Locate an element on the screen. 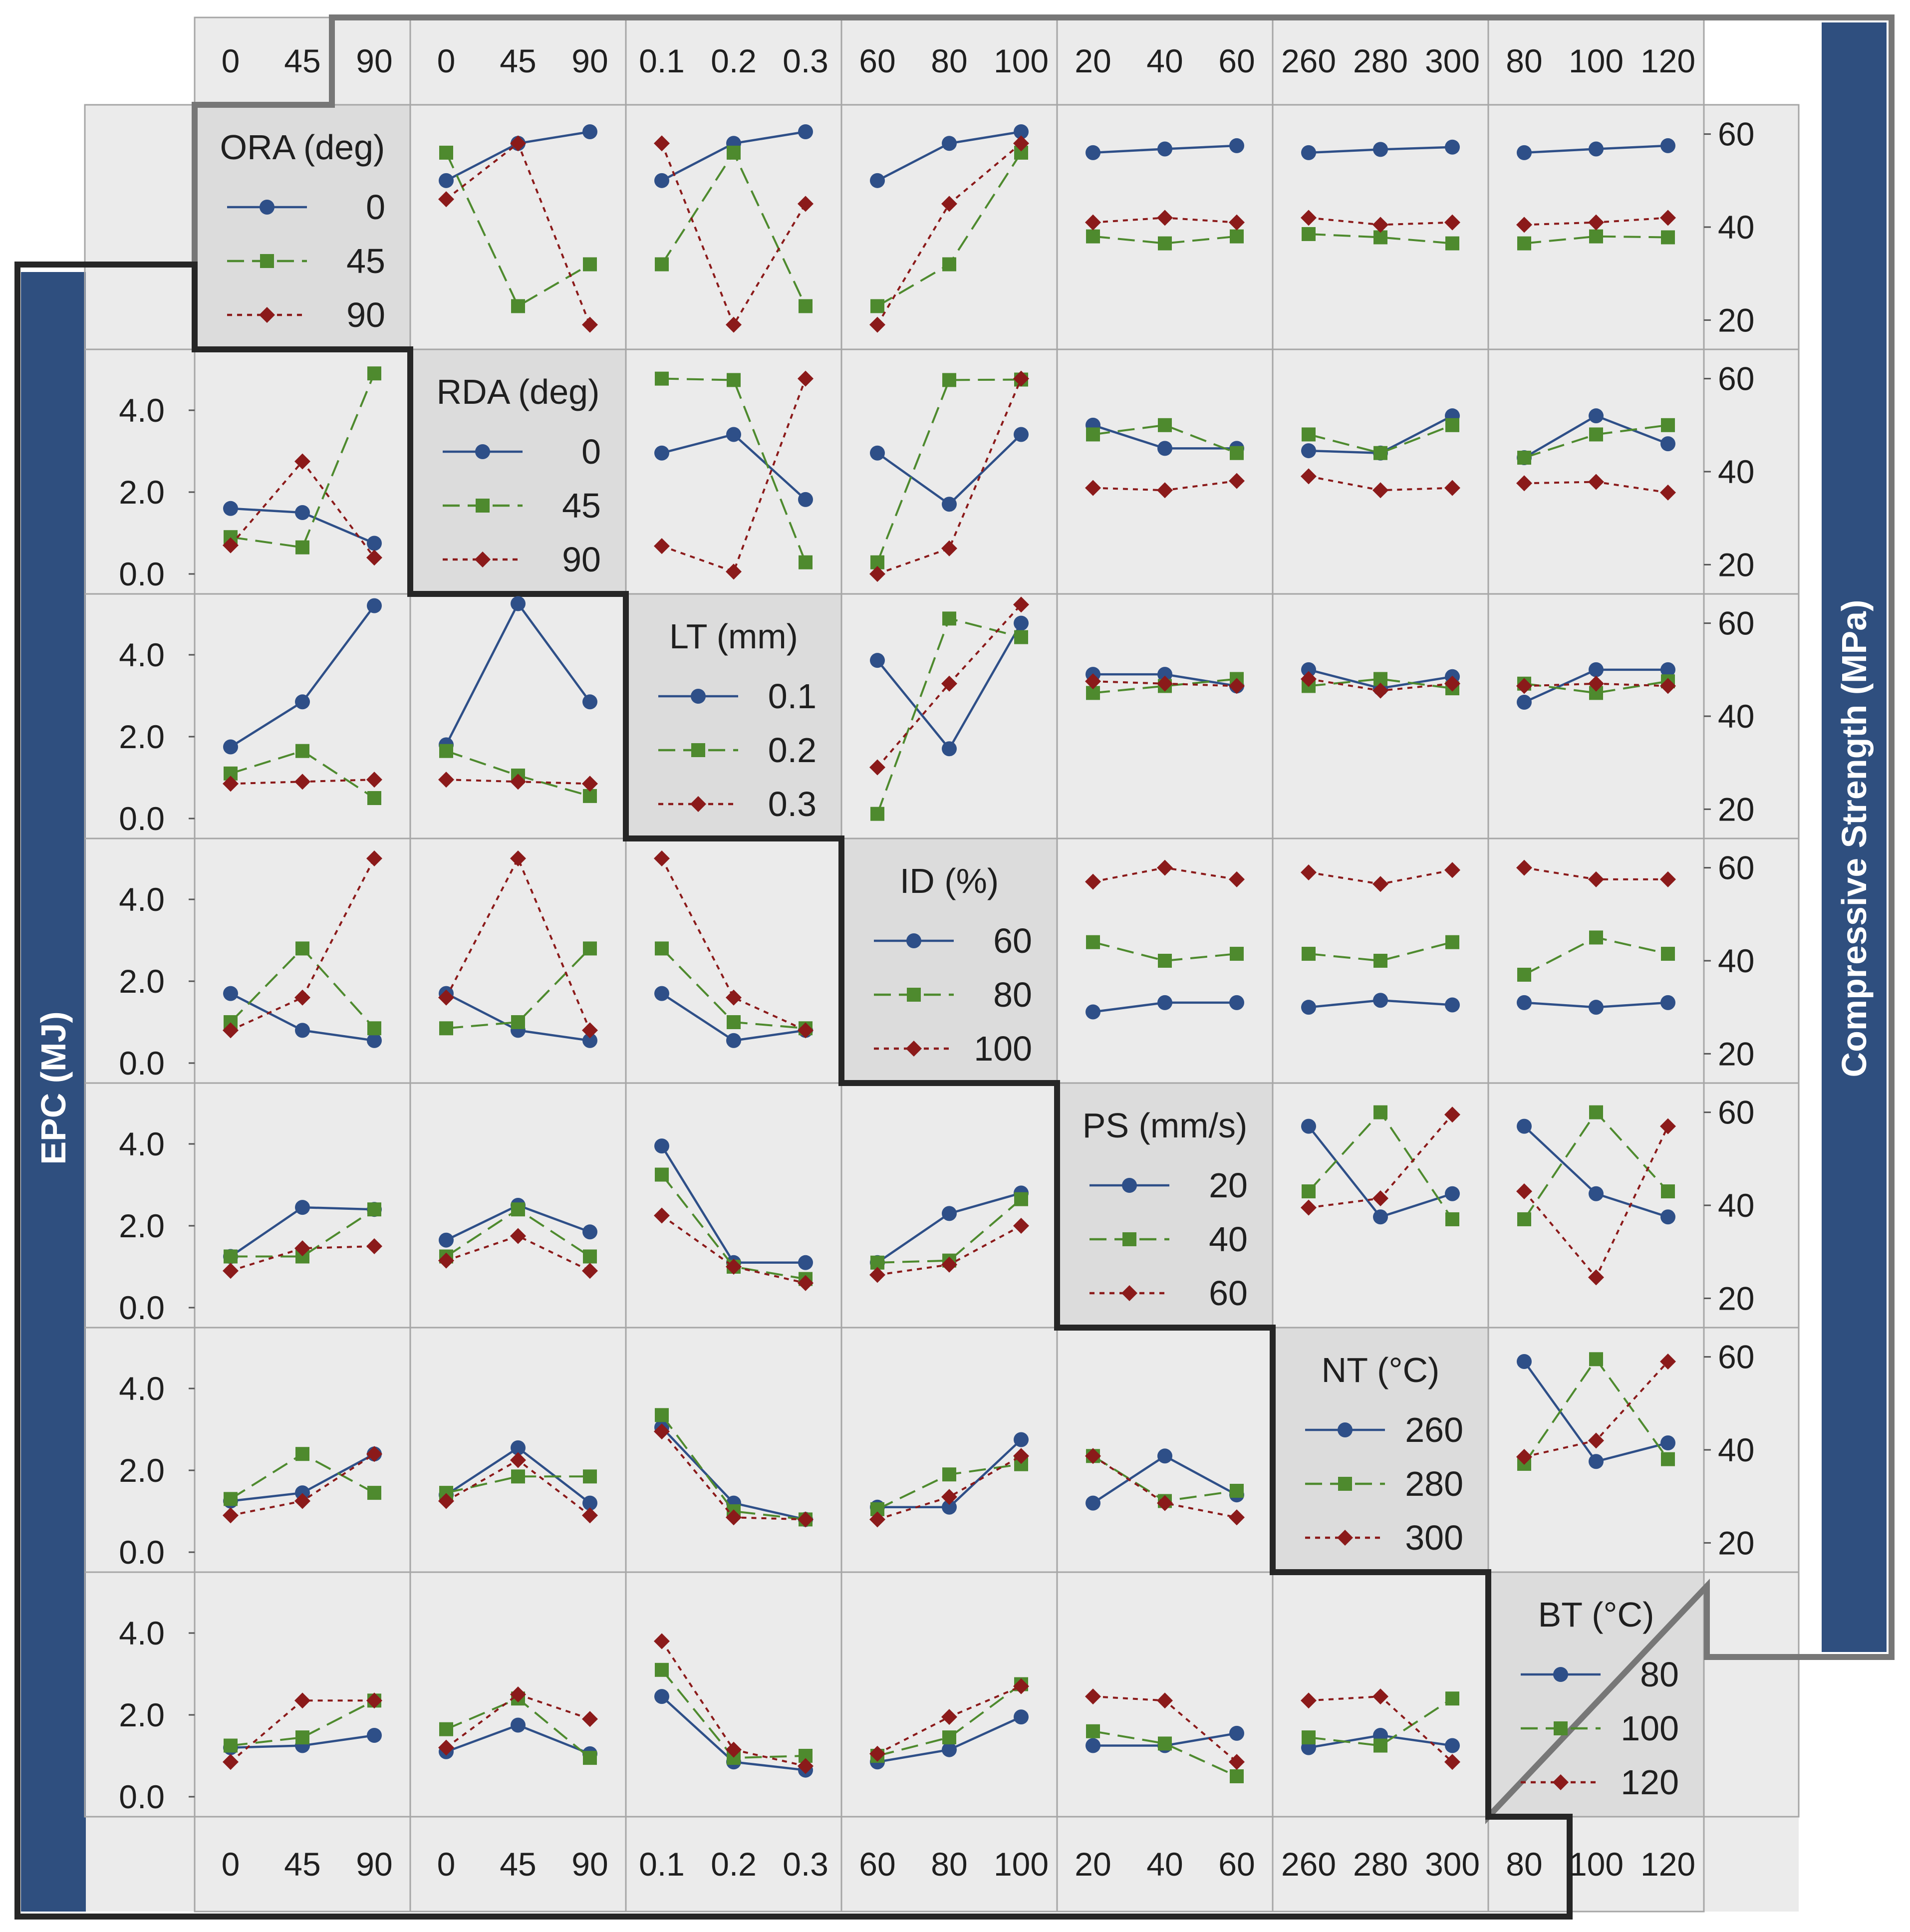 Image resolution: width=1910 pixels, height=1932 pixels. series-line is located at coordinates (517, 1721).